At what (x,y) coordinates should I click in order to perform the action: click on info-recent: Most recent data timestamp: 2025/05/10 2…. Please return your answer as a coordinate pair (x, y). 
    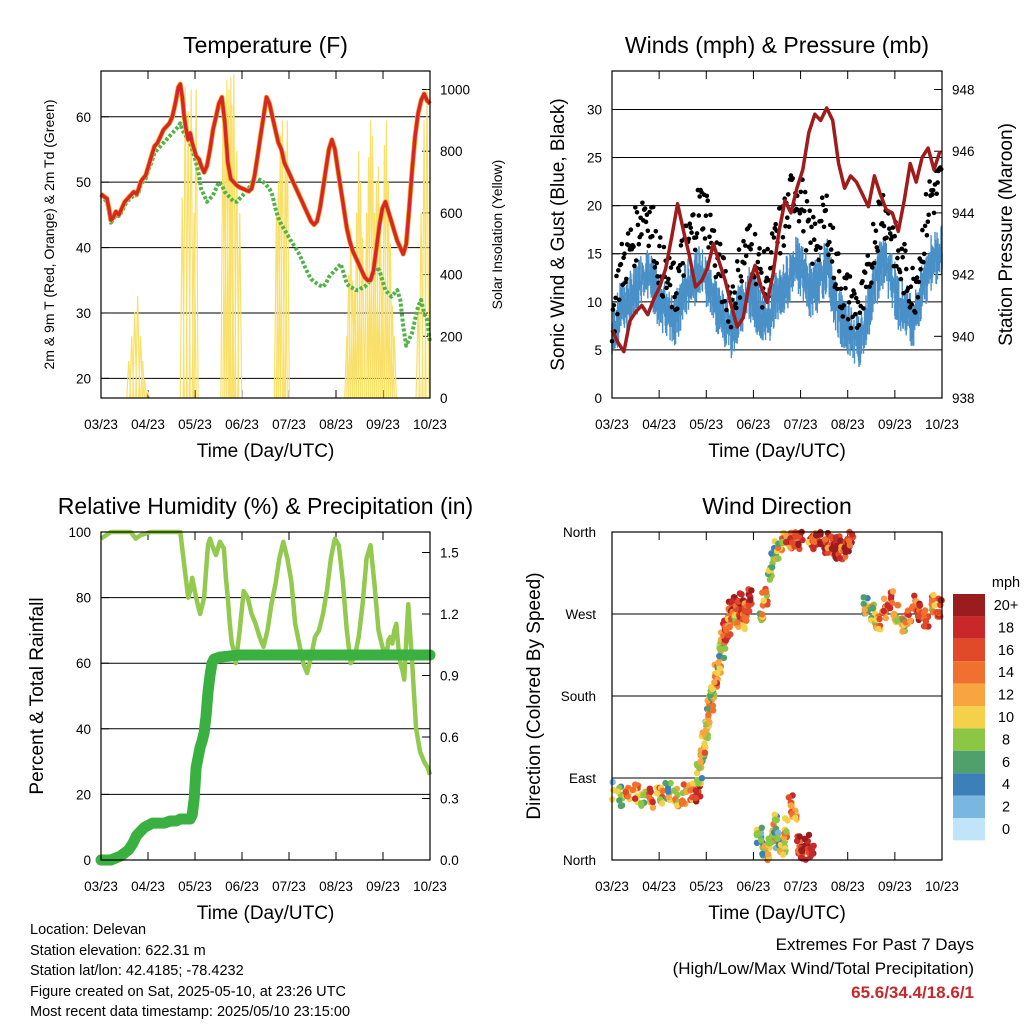
    Looking at the image, I should click on (190, 1012).